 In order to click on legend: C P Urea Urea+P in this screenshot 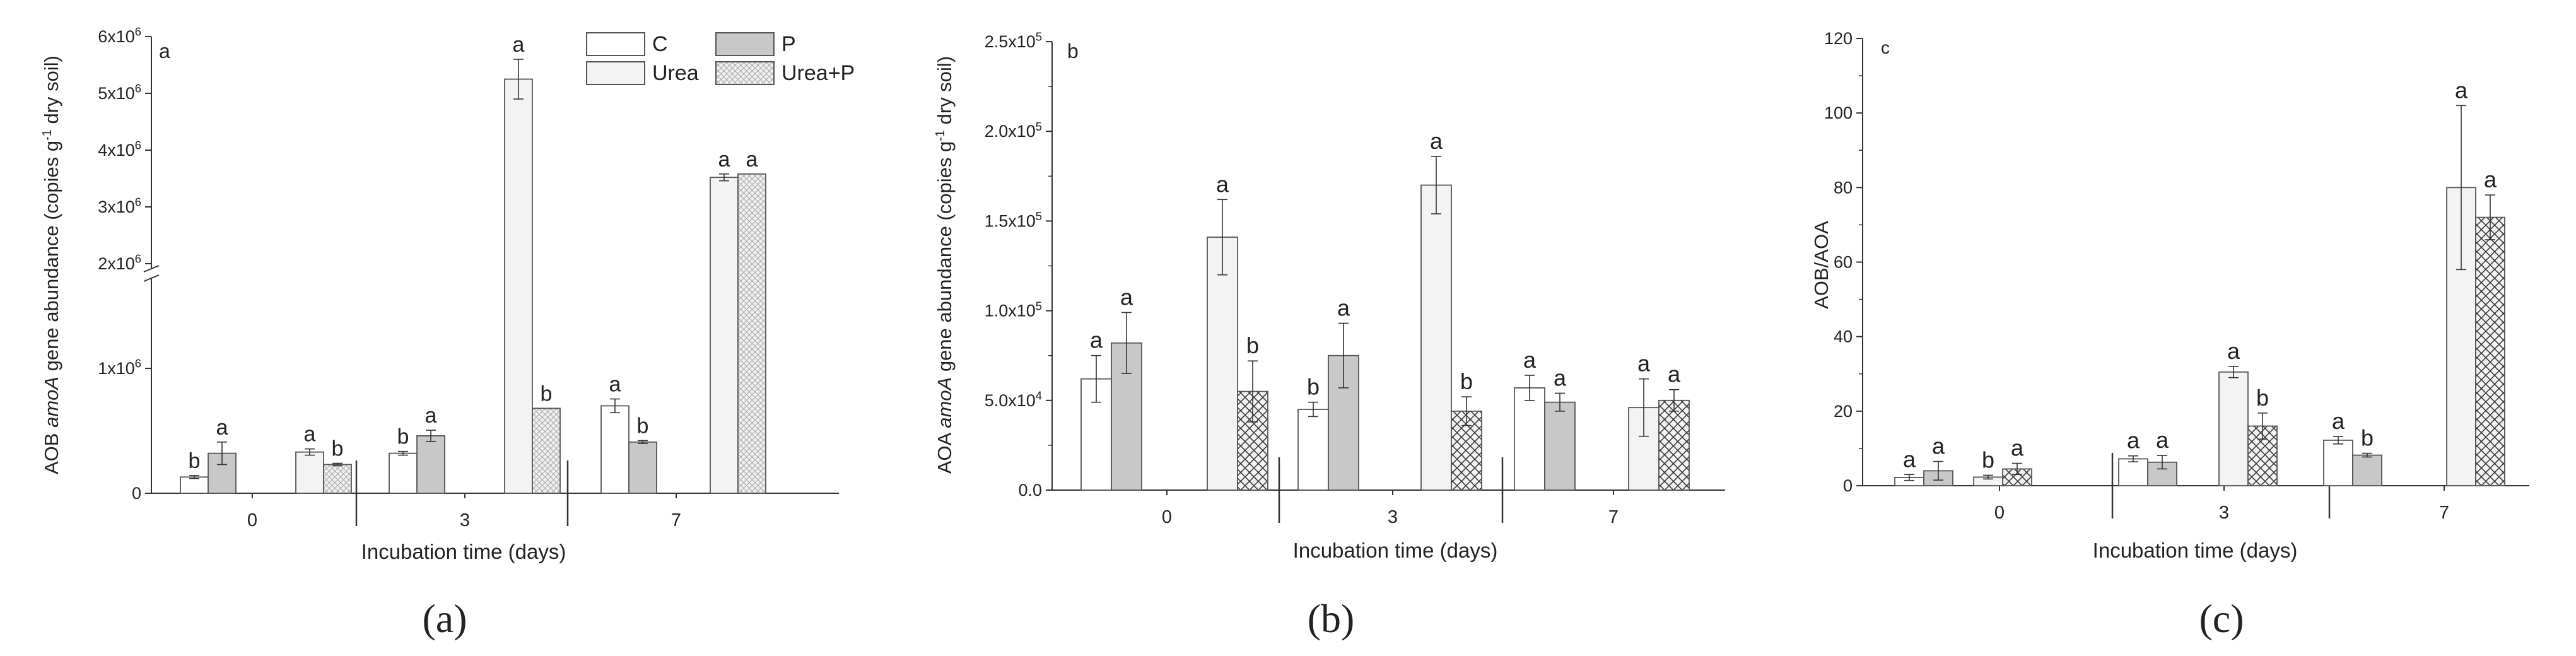, I will do `click(720, 58)`.